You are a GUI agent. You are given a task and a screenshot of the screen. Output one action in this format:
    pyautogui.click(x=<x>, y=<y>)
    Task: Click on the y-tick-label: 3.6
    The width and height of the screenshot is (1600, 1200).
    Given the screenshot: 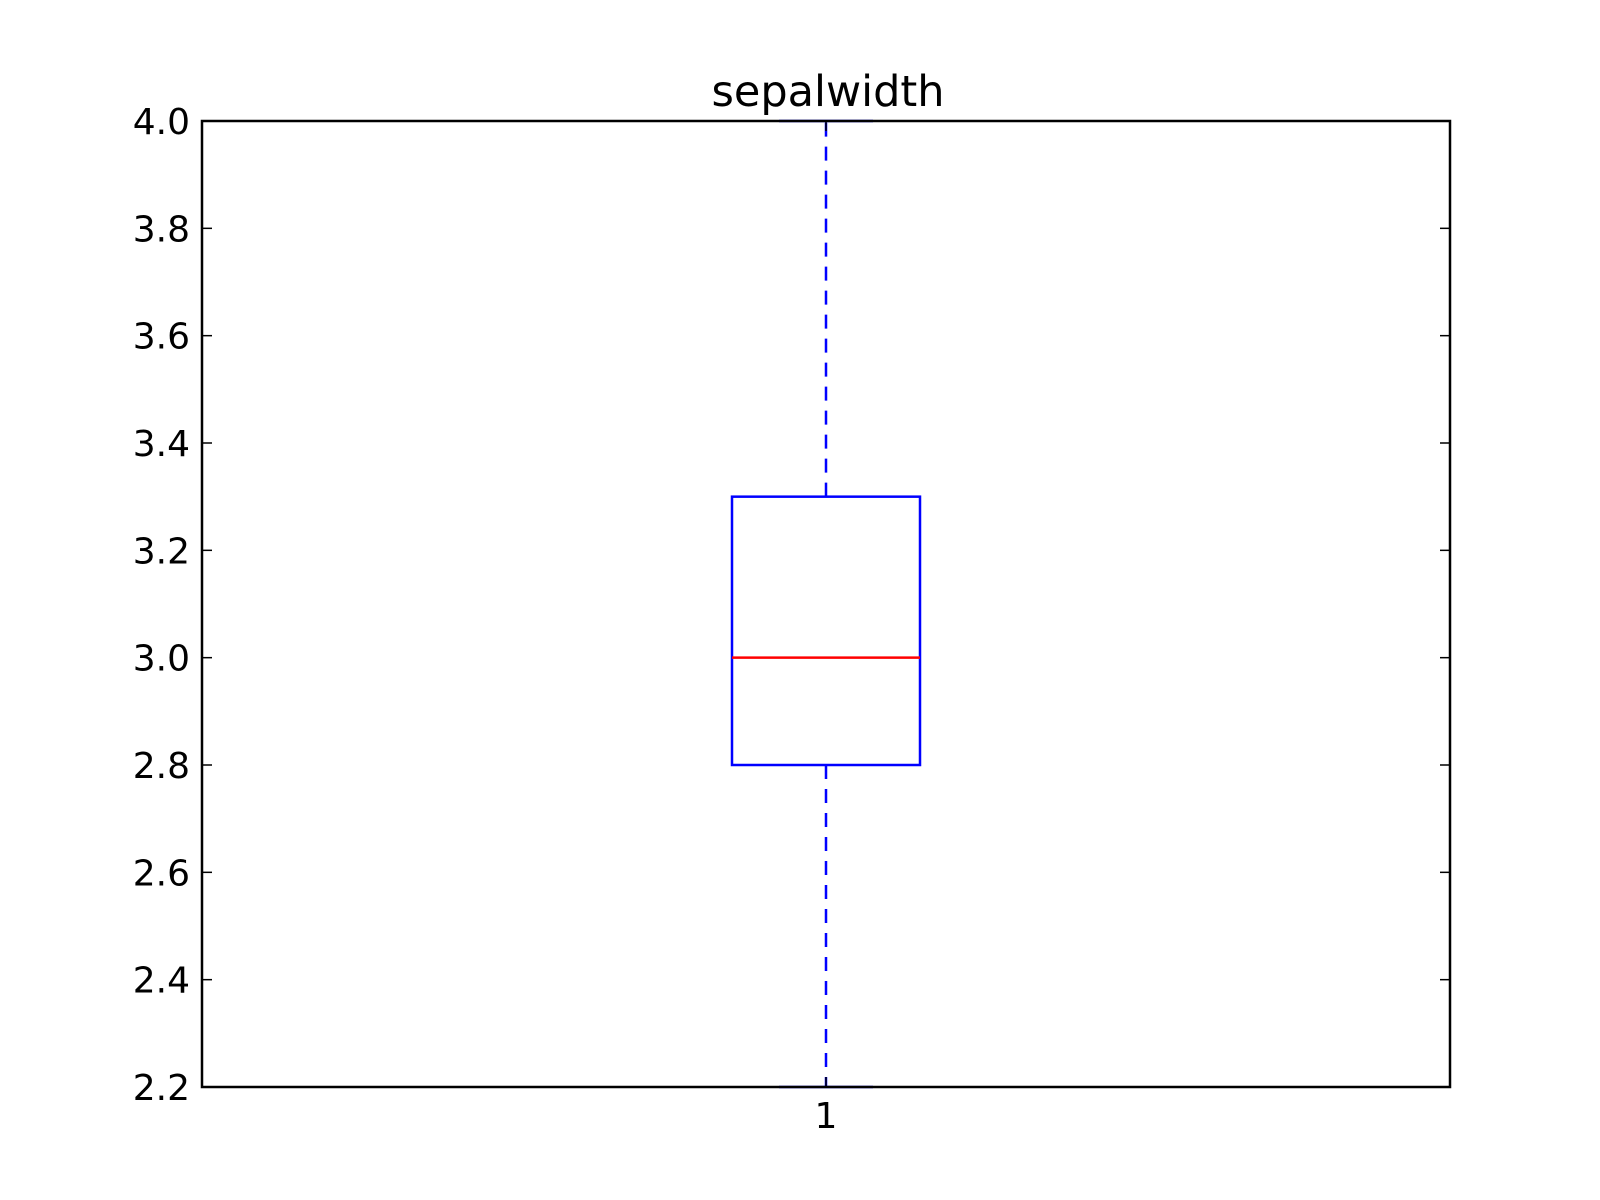 What is the action you would take?
    pyautogui.click(x=161, y=337)
    